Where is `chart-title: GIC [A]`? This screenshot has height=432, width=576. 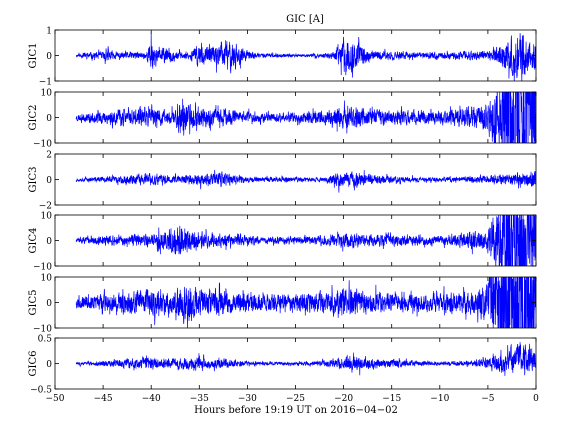
chart-title: GIC [A] is located at coordinates (305, 19).